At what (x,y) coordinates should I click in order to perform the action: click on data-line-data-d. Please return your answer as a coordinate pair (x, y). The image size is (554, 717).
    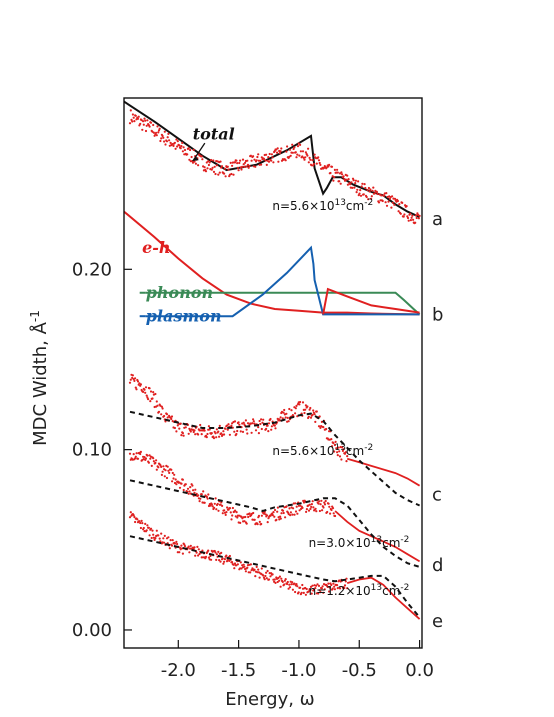
    Looking at the image, I should click on (377, 536).